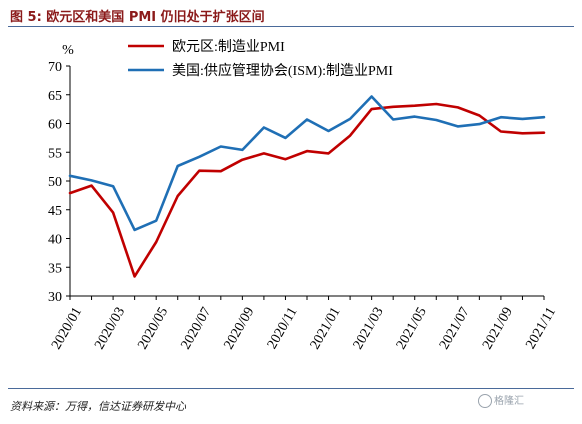  I want to click on x-tick-label: 2021/11, so click(541, 328).